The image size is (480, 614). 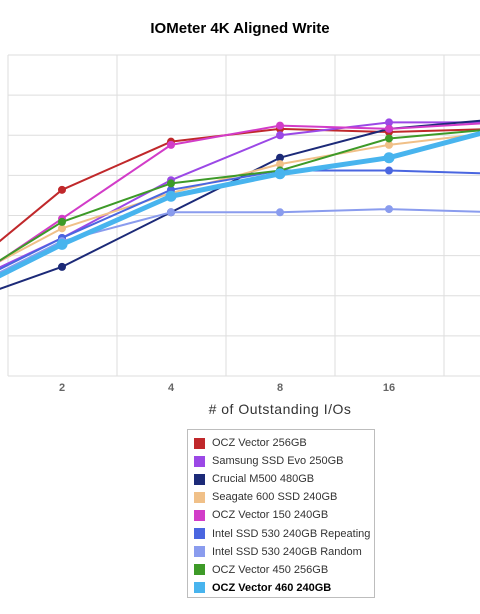 I want to click on legend-label: OCZ Vector 150 240GB, so click(x=270, y=515).